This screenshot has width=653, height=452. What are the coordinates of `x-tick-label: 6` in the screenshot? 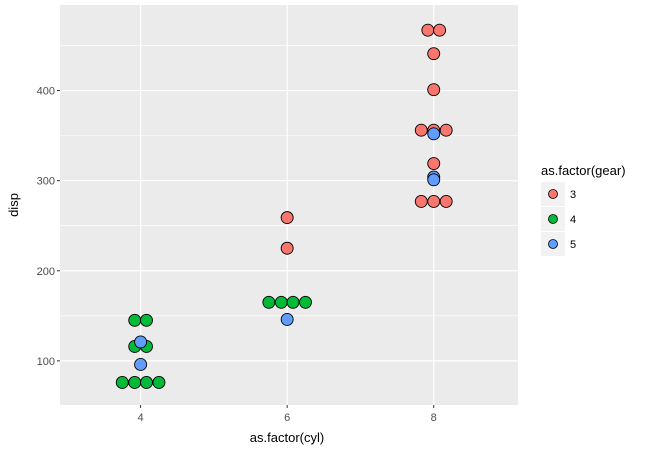 It's located at (287, 418).